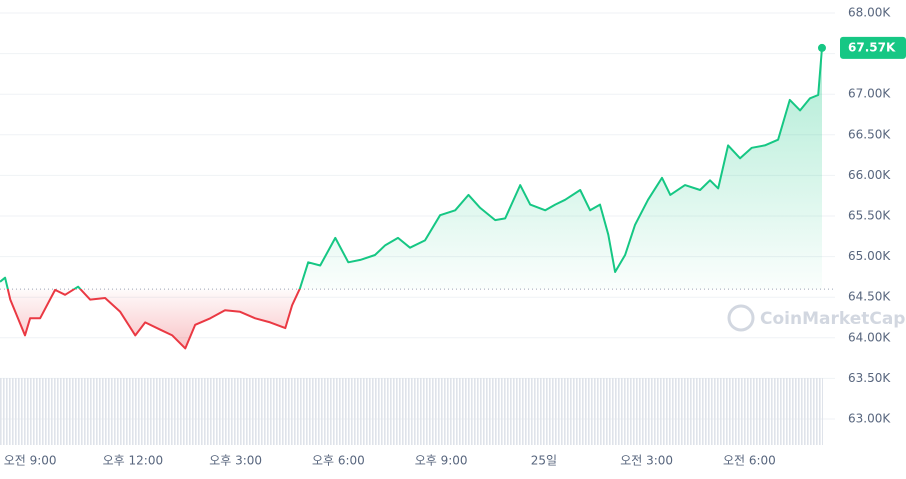  I want to click on y-tick-label: 63.50K, so click(869, 378).